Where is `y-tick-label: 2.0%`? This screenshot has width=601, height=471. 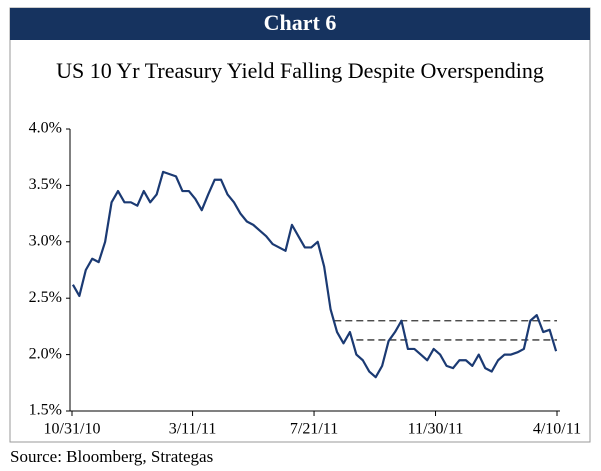
y-tick-label: 2.0% is located at coordinates (45, 353).